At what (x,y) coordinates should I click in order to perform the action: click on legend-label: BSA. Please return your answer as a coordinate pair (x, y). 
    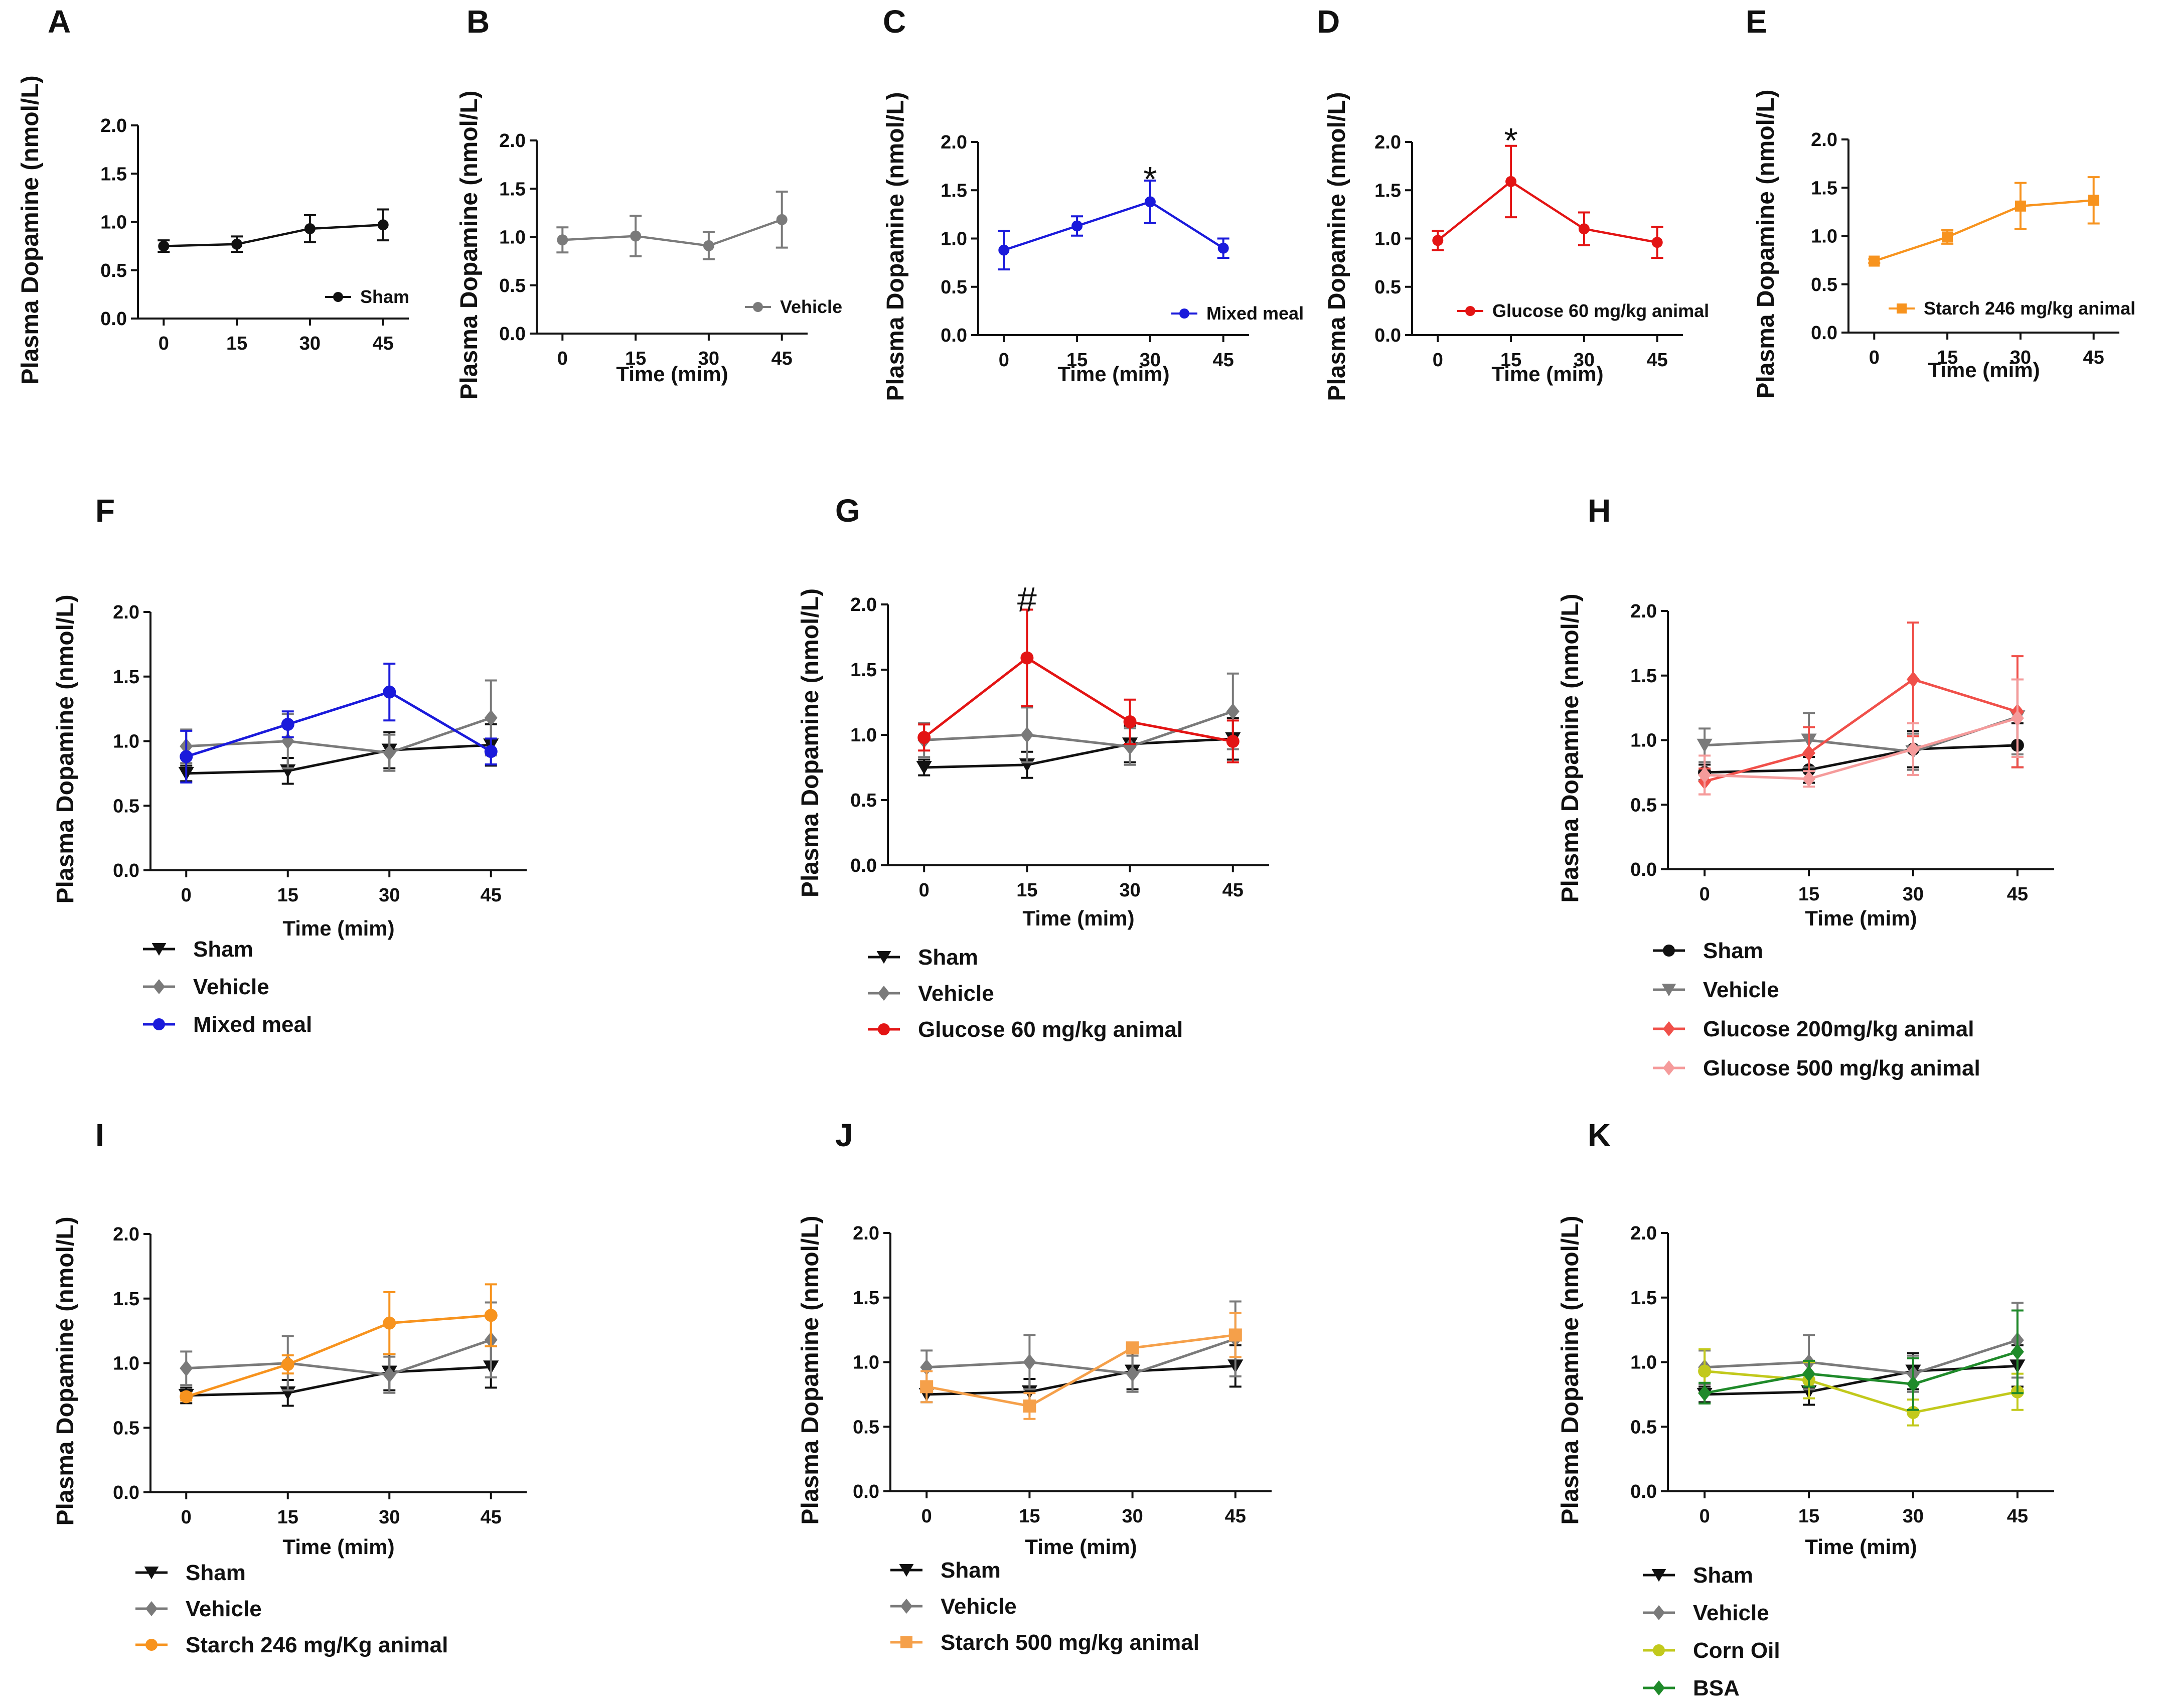
    Looking at the image, I should click on (1716, 1688).